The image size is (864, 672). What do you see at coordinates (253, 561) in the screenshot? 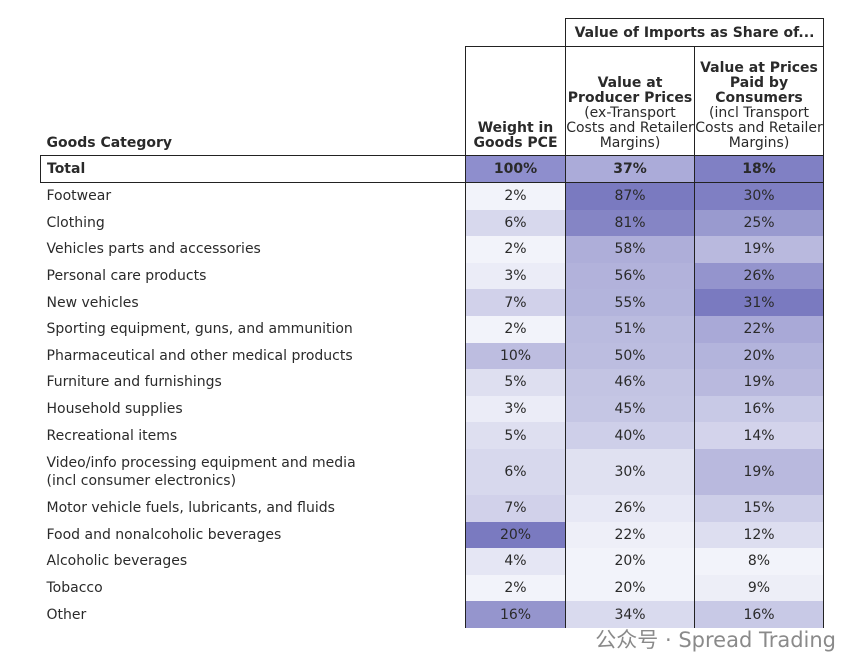
I see `category-cell: Alcoholic beverages` at bounding box center [253, 561].